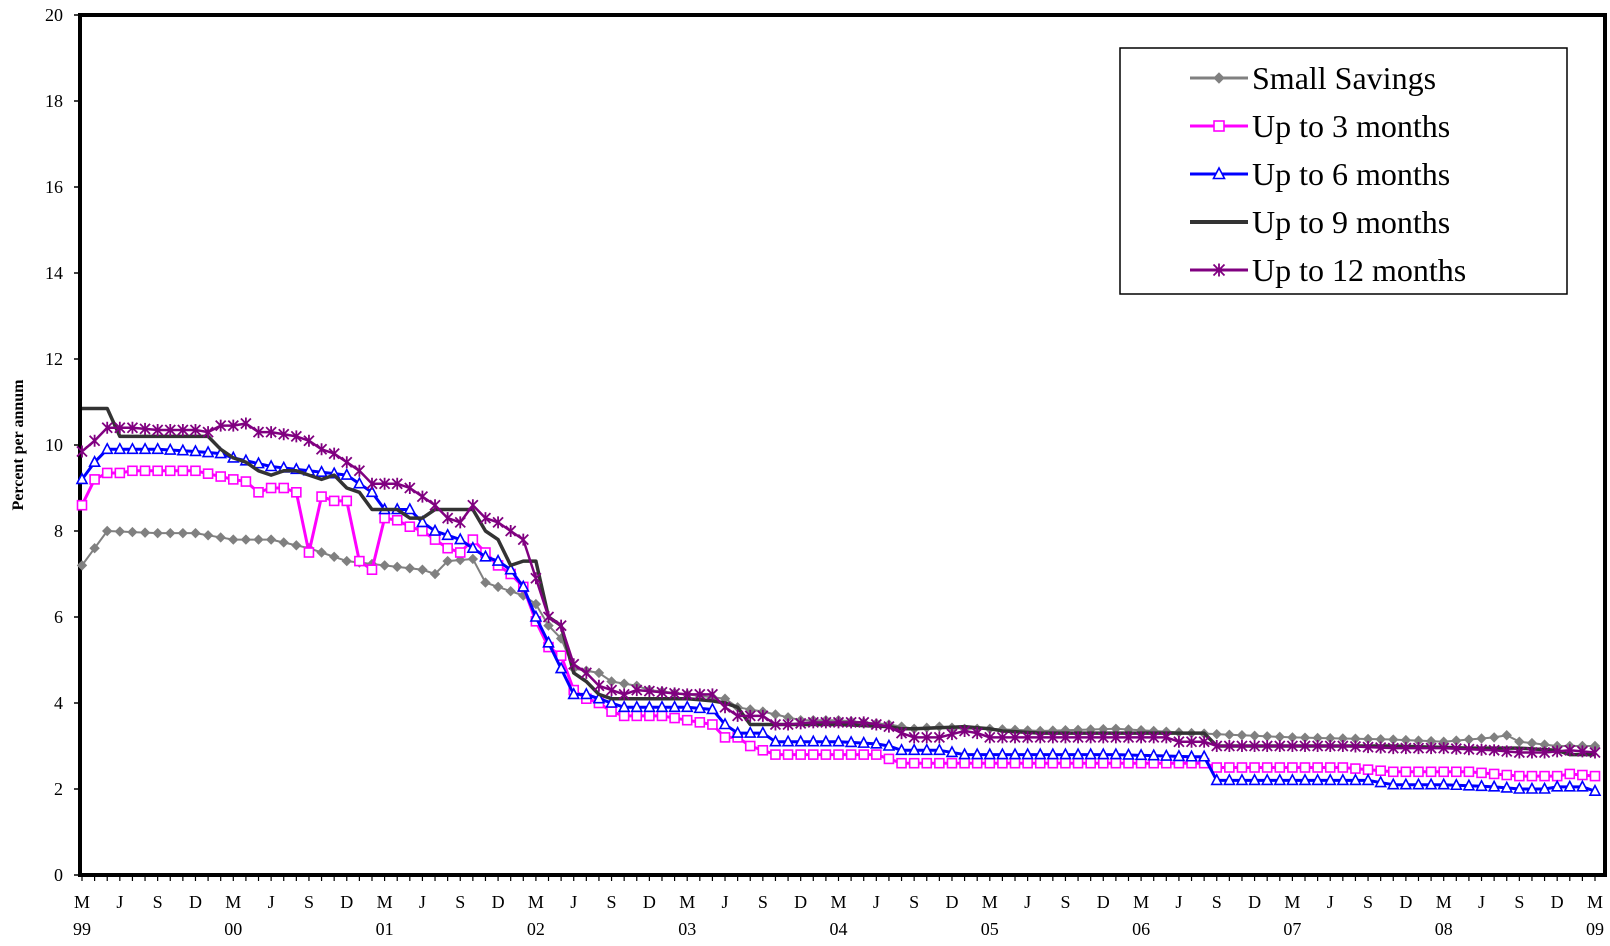  I want to click on x-tick-label-year: 01, so click(385, 929).